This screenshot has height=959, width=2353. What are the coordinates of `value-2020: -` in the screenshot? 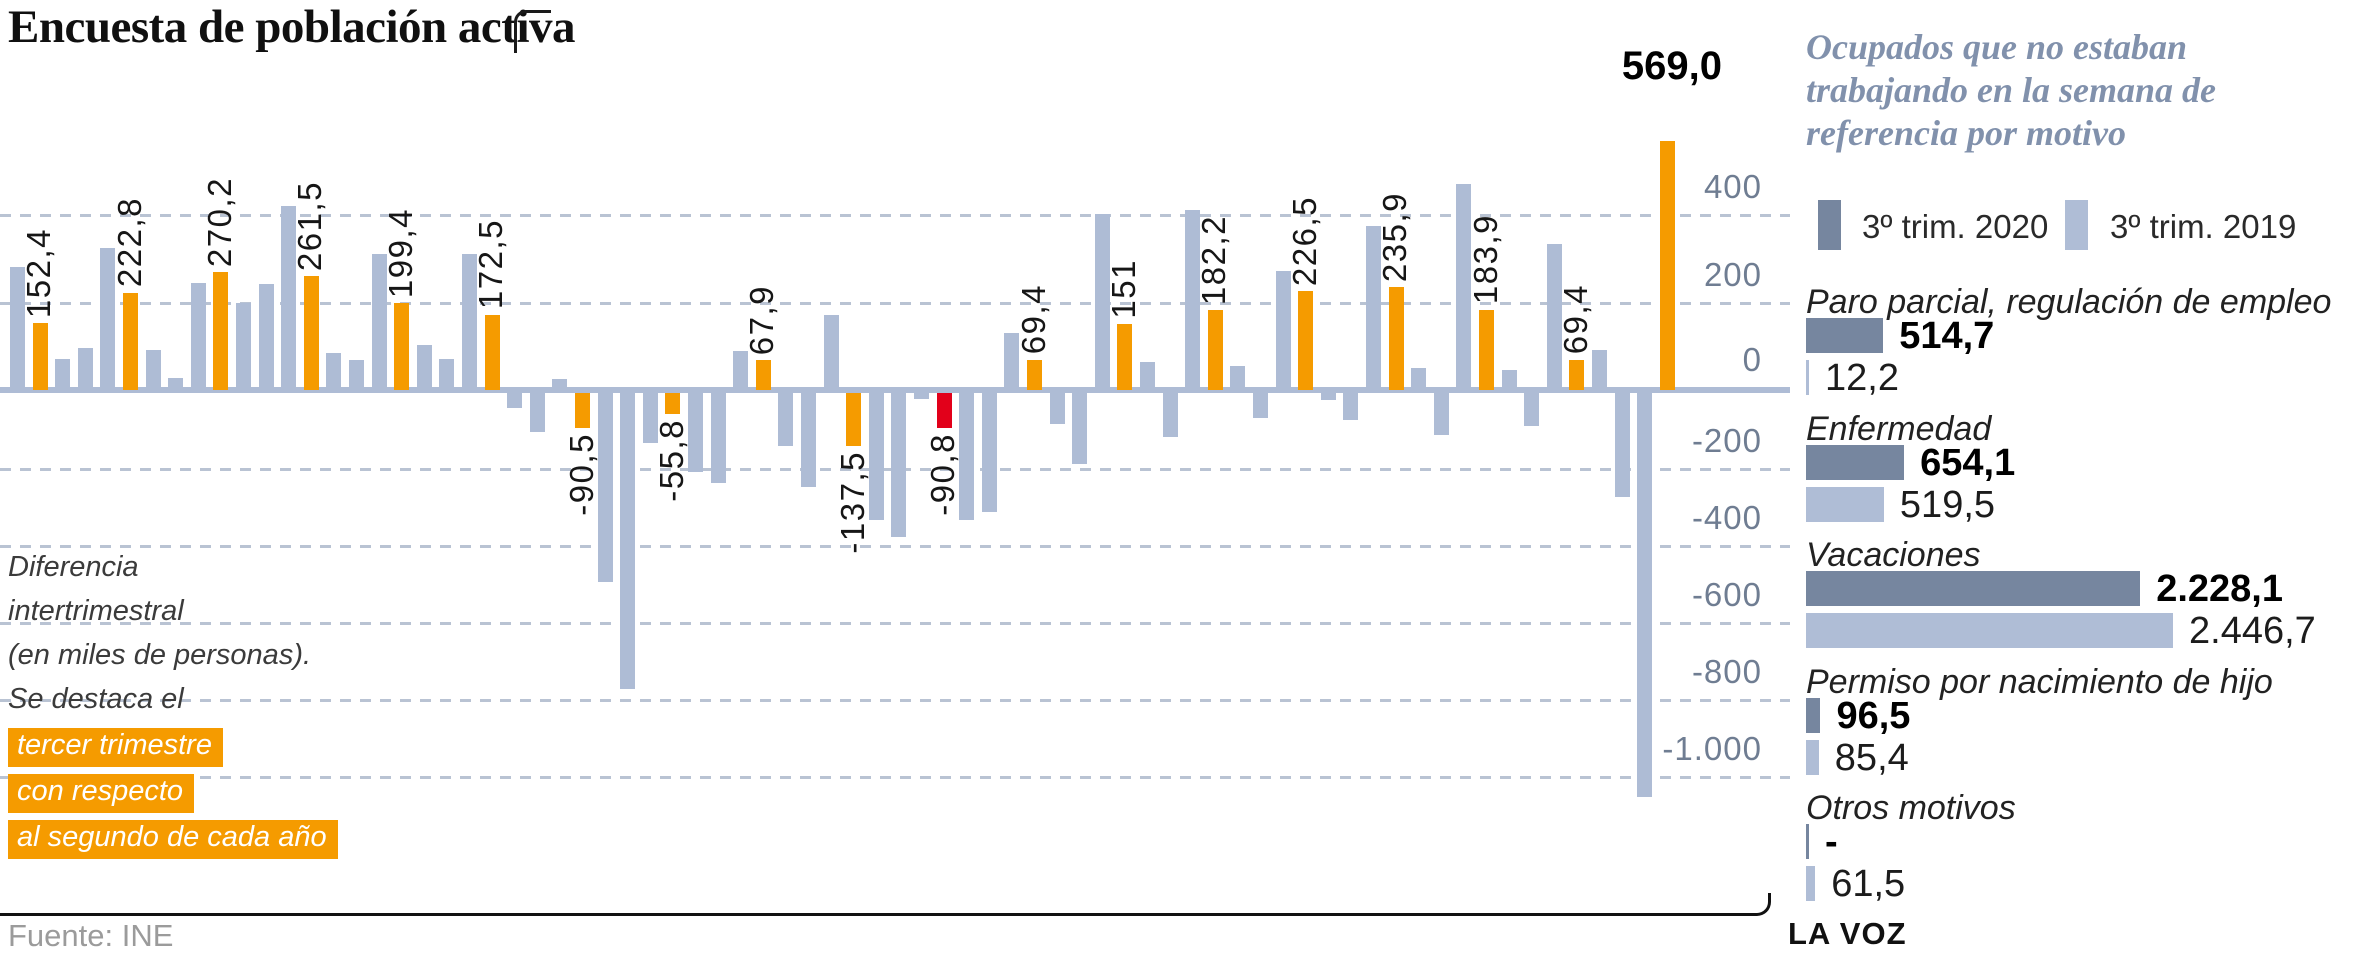 It's located at (1831, 842).